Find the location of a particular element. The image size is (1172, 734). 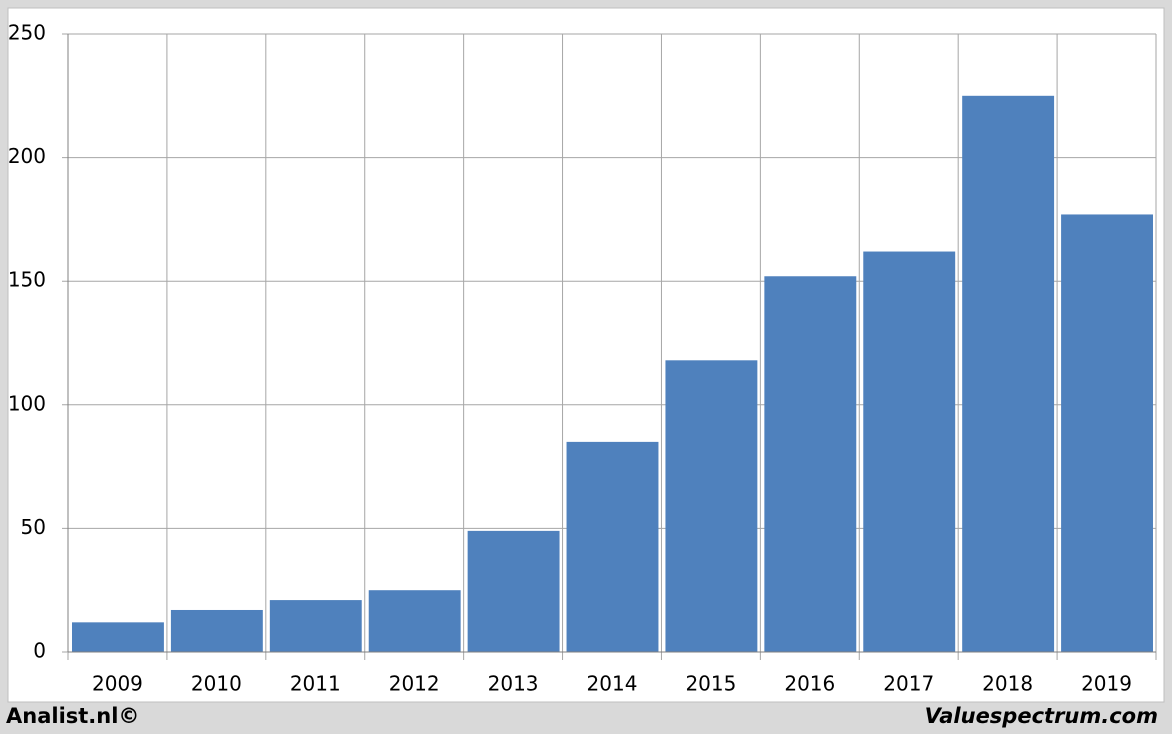

x-tick-label: 2016 is located at coordinates (809, 684).